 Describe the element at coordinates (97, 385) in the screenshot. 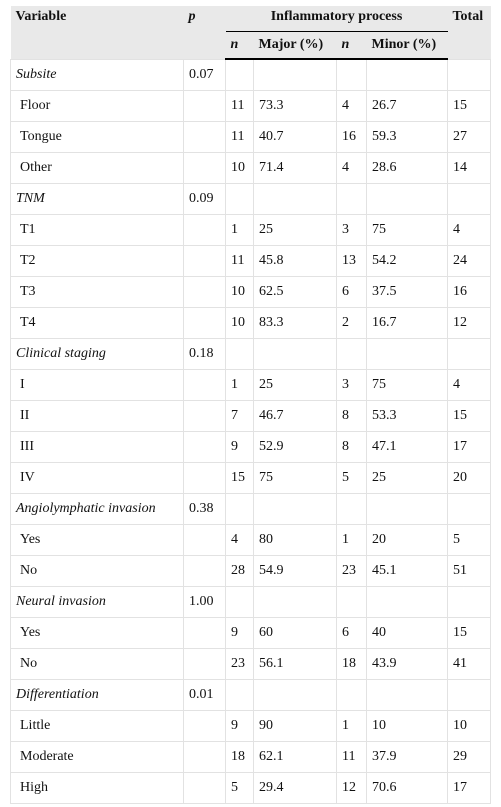

I see `table-cell: I` at that location.